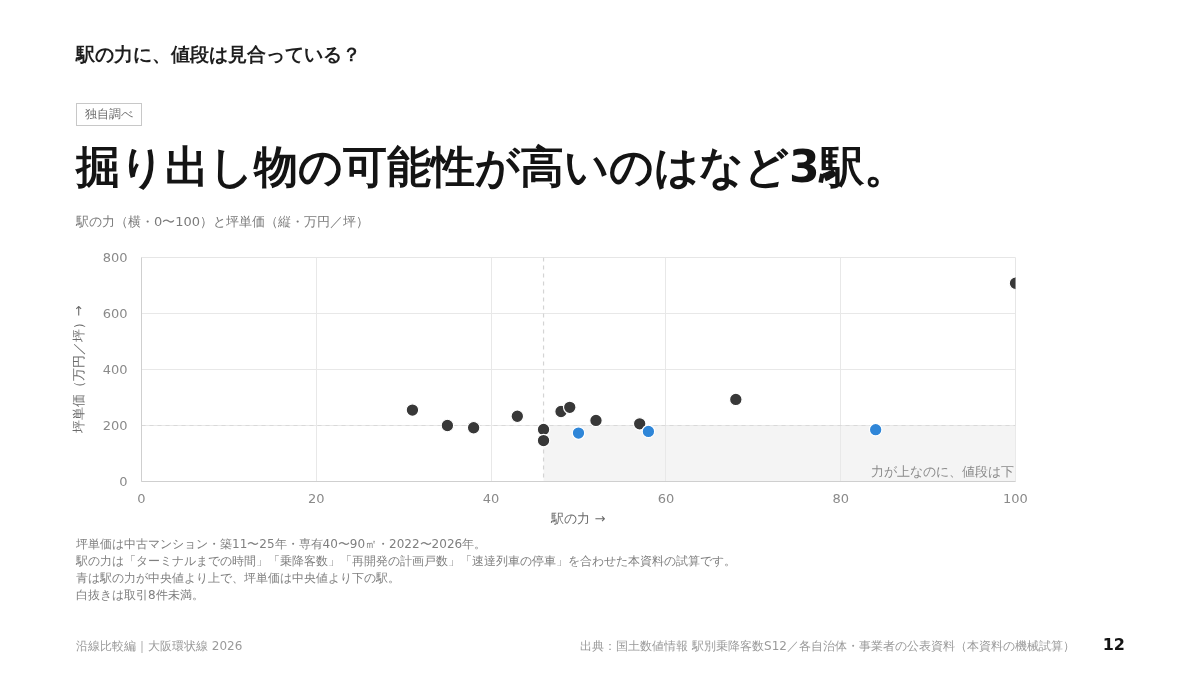 This screenshot has height=675, width=1200. Describe the element at coordinates (218, 54) in the screenshot. I see `text: 駅の力に、値段は見合っている？` at that location.